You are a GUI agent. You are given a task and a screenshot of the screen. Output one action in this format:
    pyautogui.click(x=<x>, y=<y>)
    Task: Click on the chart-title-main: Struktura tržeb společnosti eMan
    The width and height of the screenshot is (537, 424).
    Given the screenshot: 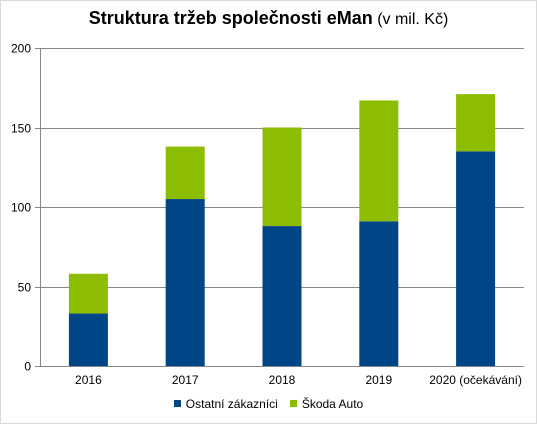 What is the action you would take?
    pyautogui.click(x=230, y=18)
    